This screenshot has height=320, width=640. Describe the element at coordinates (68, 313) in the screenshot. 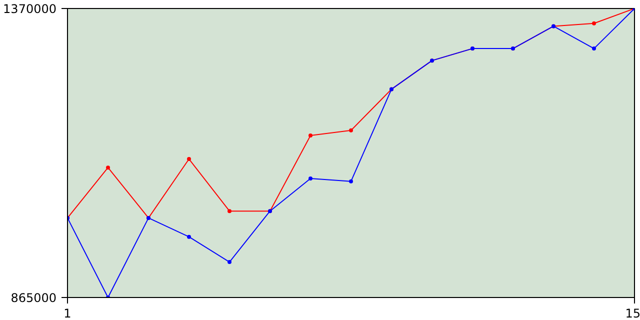

I see `x-tick-label: 1` at that location.